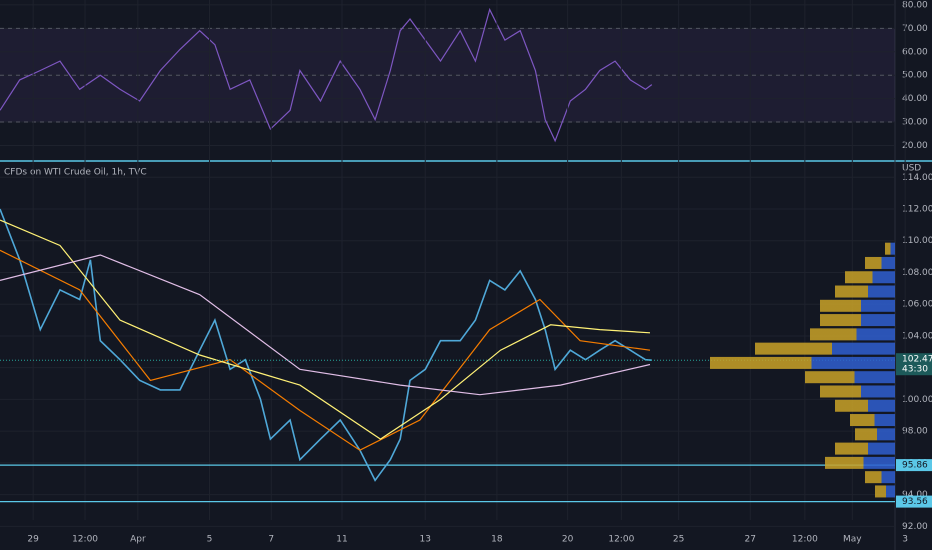 This screenshot has height=550, width=932. I want to click on x-tick-label: 7, so click(271, 540).